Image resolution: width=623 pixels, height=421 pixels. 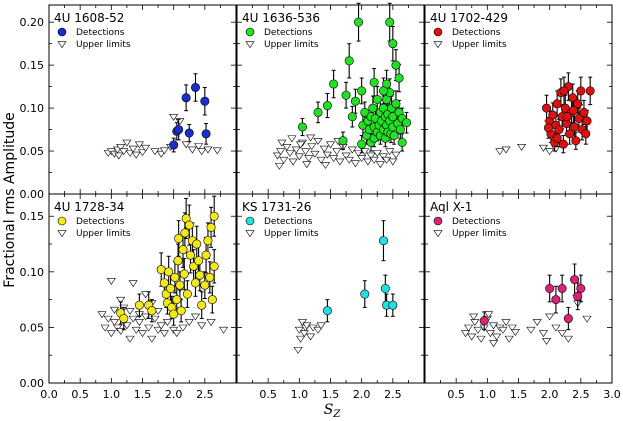 What do you see at coordinates (49, 394) in the screenshot?
I see `x-tick-label: 0.0` at bounding box center [49, 394].